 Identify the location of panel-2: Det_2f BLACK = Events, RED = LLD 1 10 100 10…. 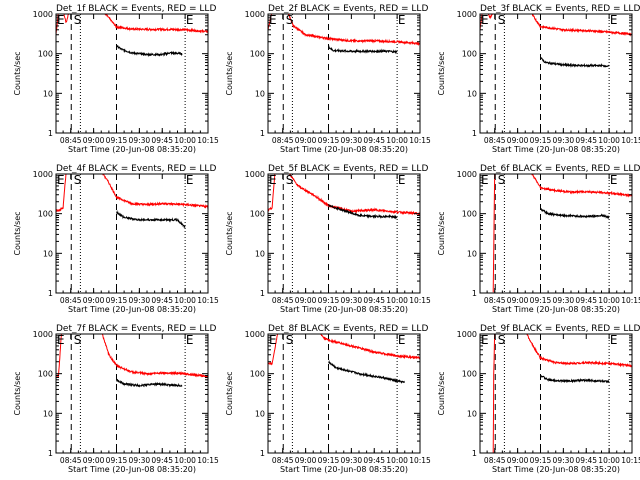
(328, 79).